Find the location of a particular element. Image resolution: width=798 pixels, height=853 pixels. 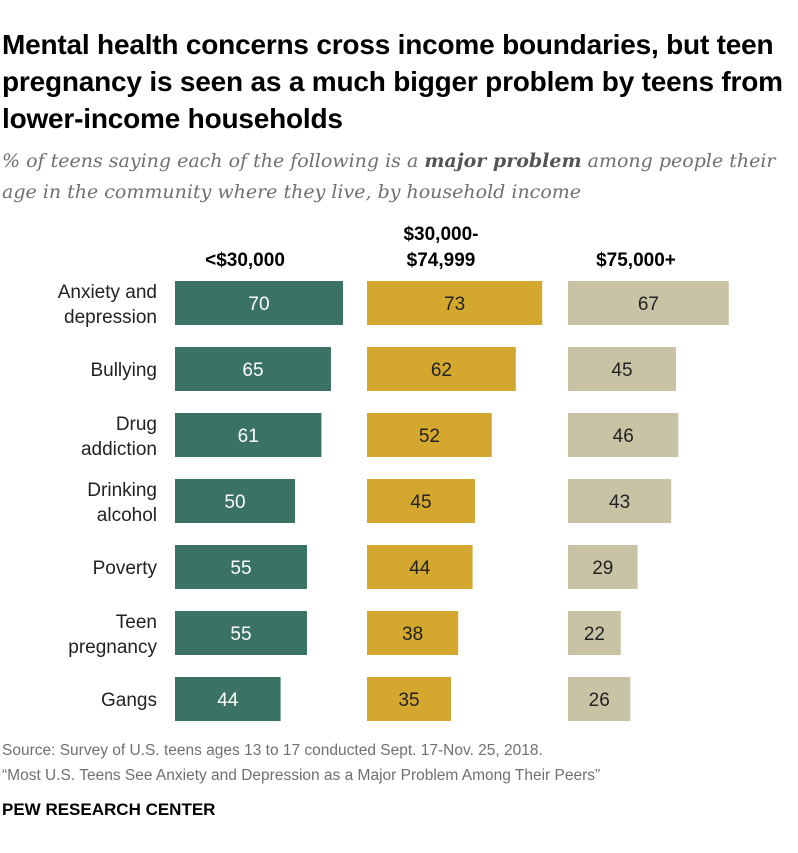

category-label: Drug addiction is located at coordinates (119, 437).